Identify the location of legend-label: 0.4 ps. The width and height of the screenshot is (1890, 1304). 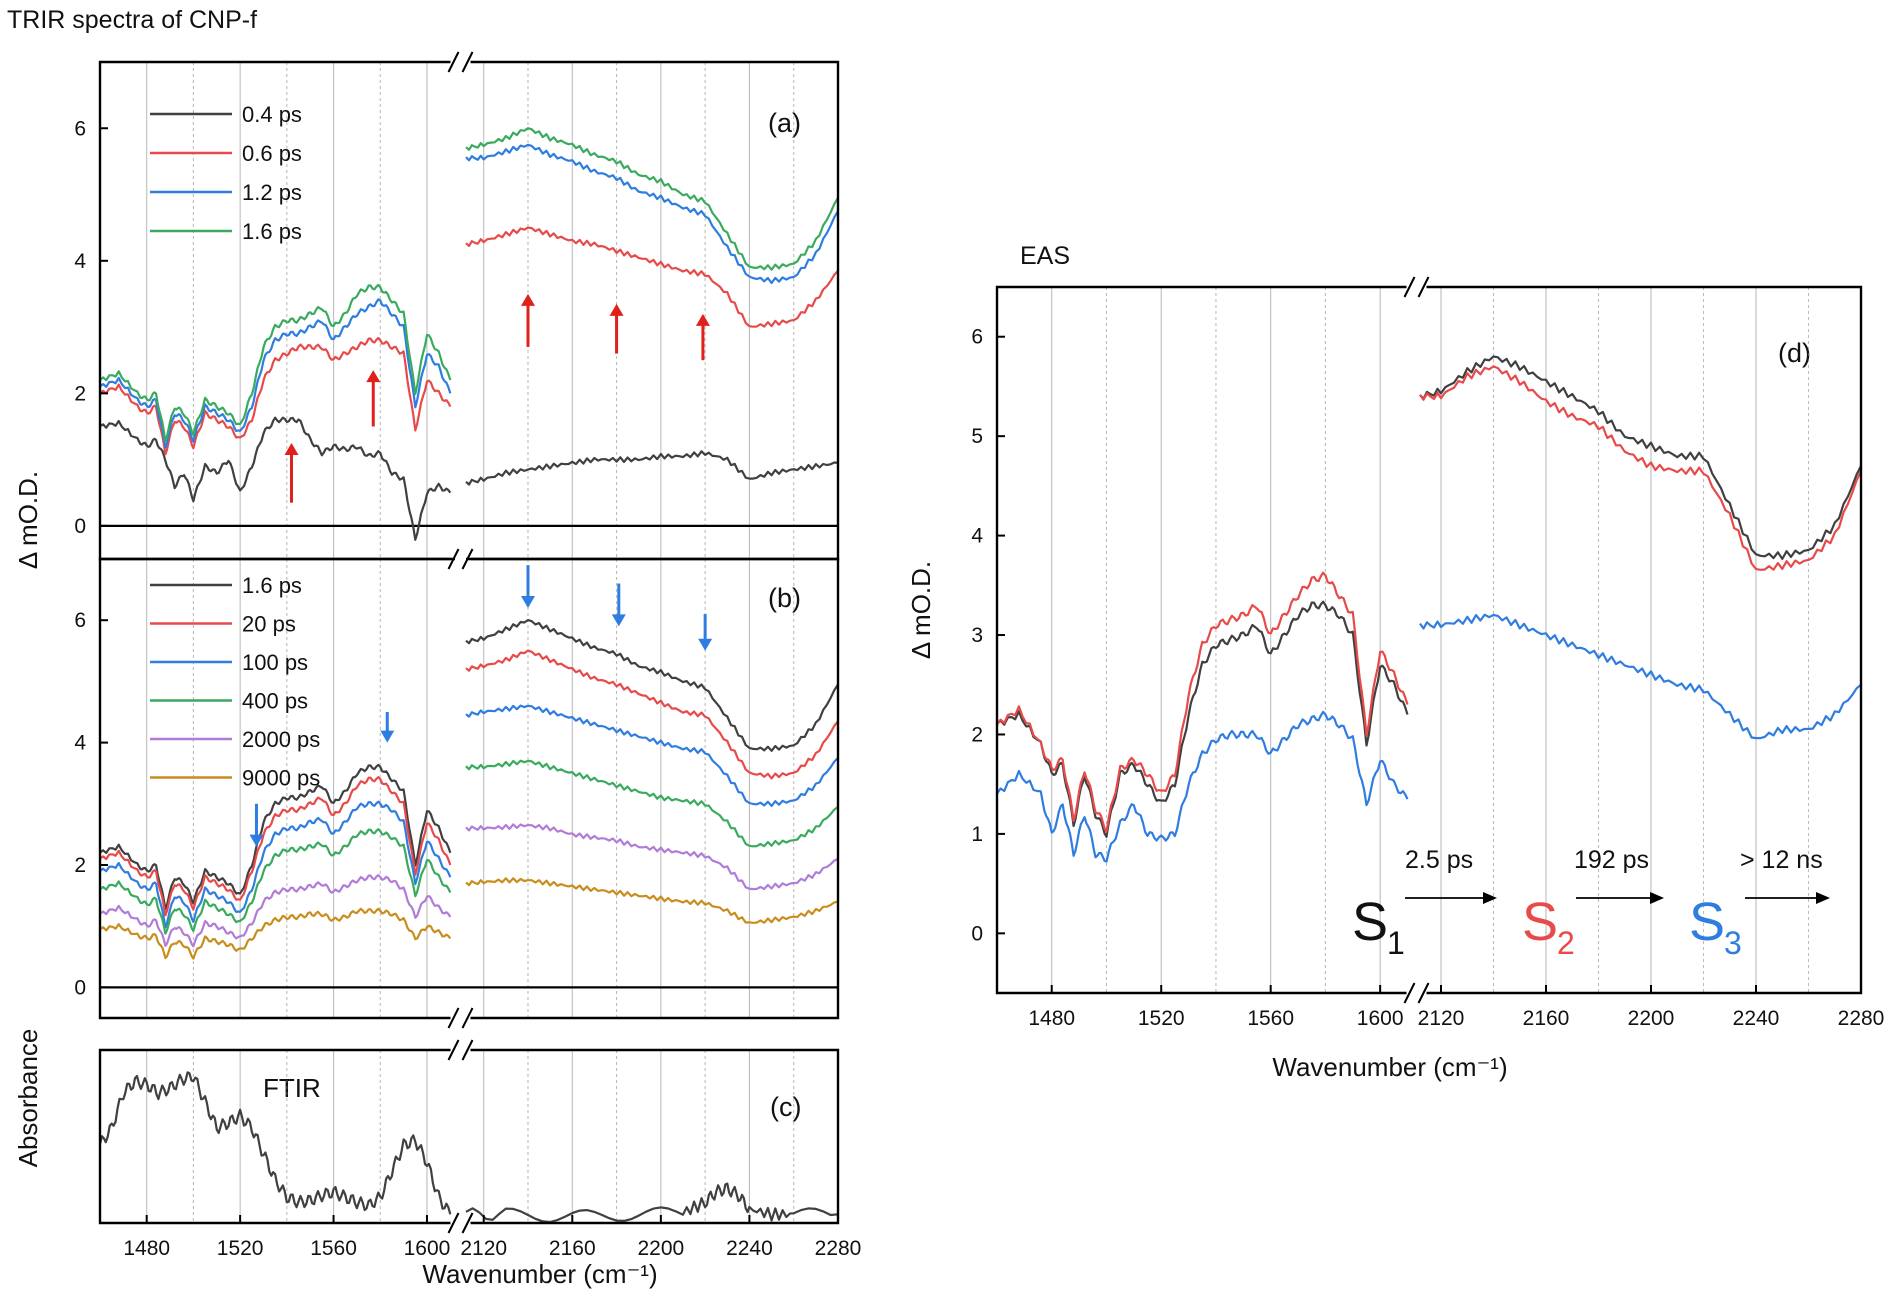
(272, 114).